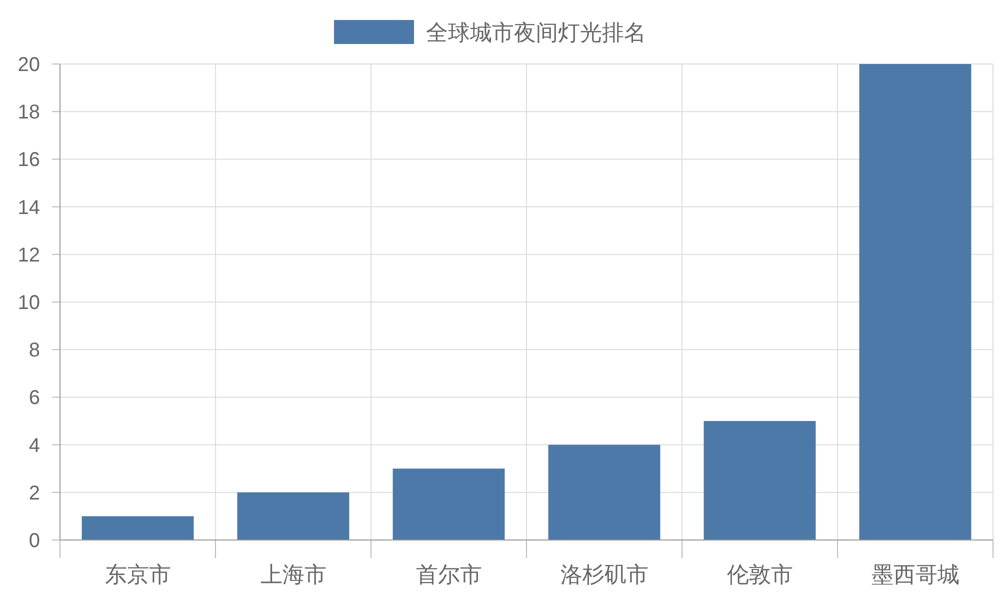 The height and width of the screenshot is (600, 1000). I want to click on x-tick-label: 洛杉矶市, so click(604, 574).